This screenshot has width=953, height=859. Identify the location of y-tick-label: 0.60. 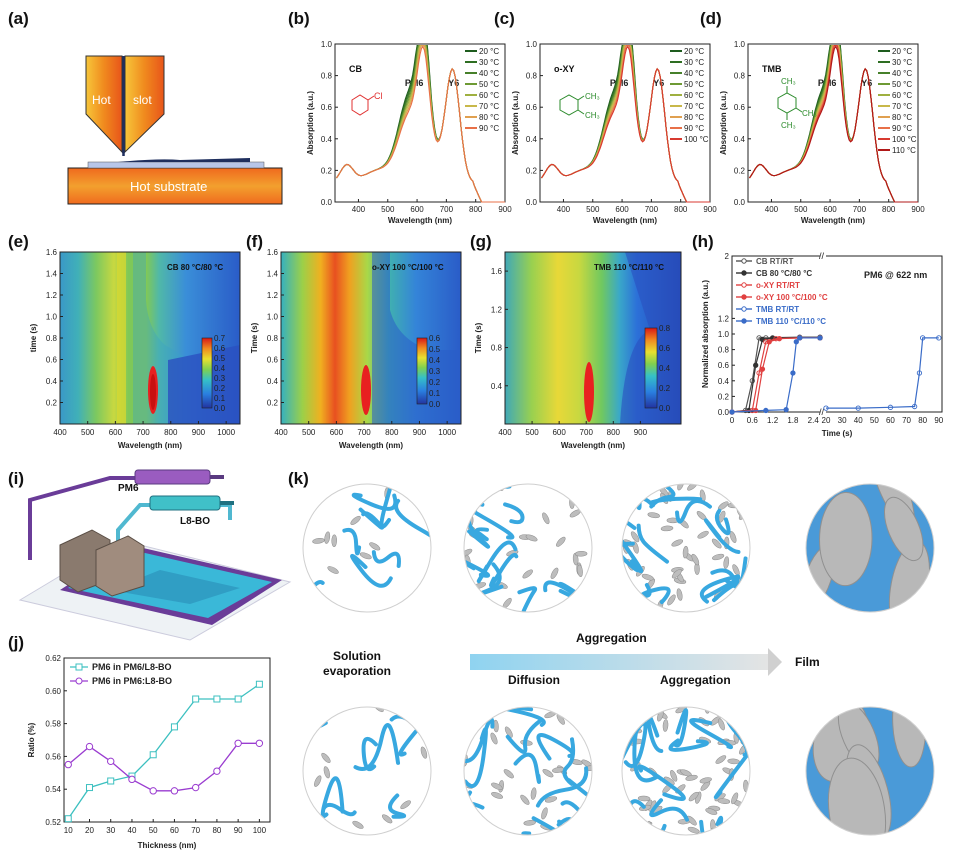
(53, 691).